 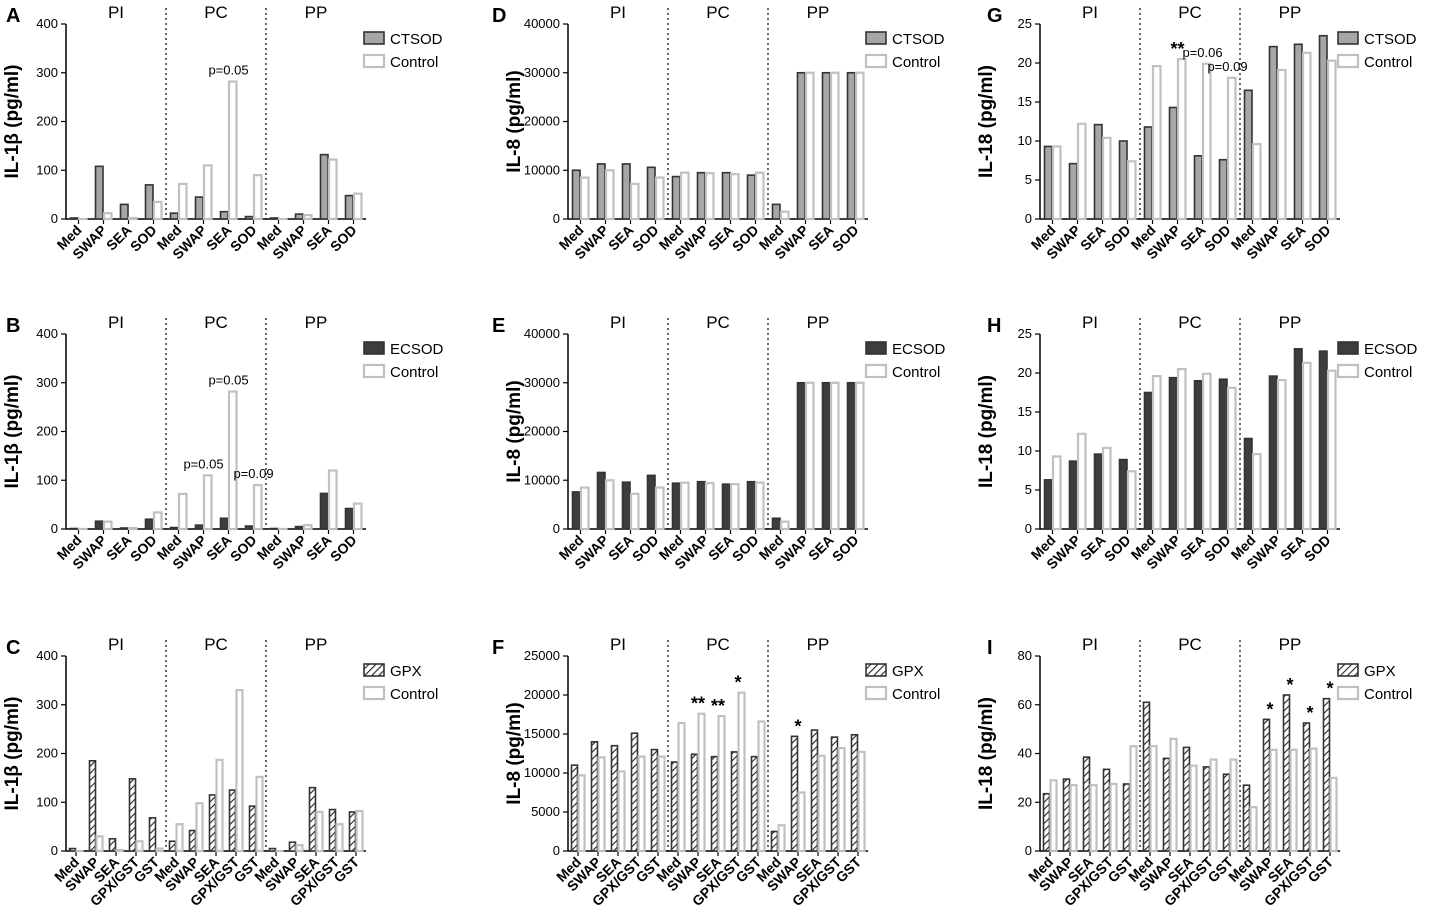 What do you see at coordinates (253, 473) in the screenshot?
I see `annotation: p=0.09` at bounding box center [253, 473].